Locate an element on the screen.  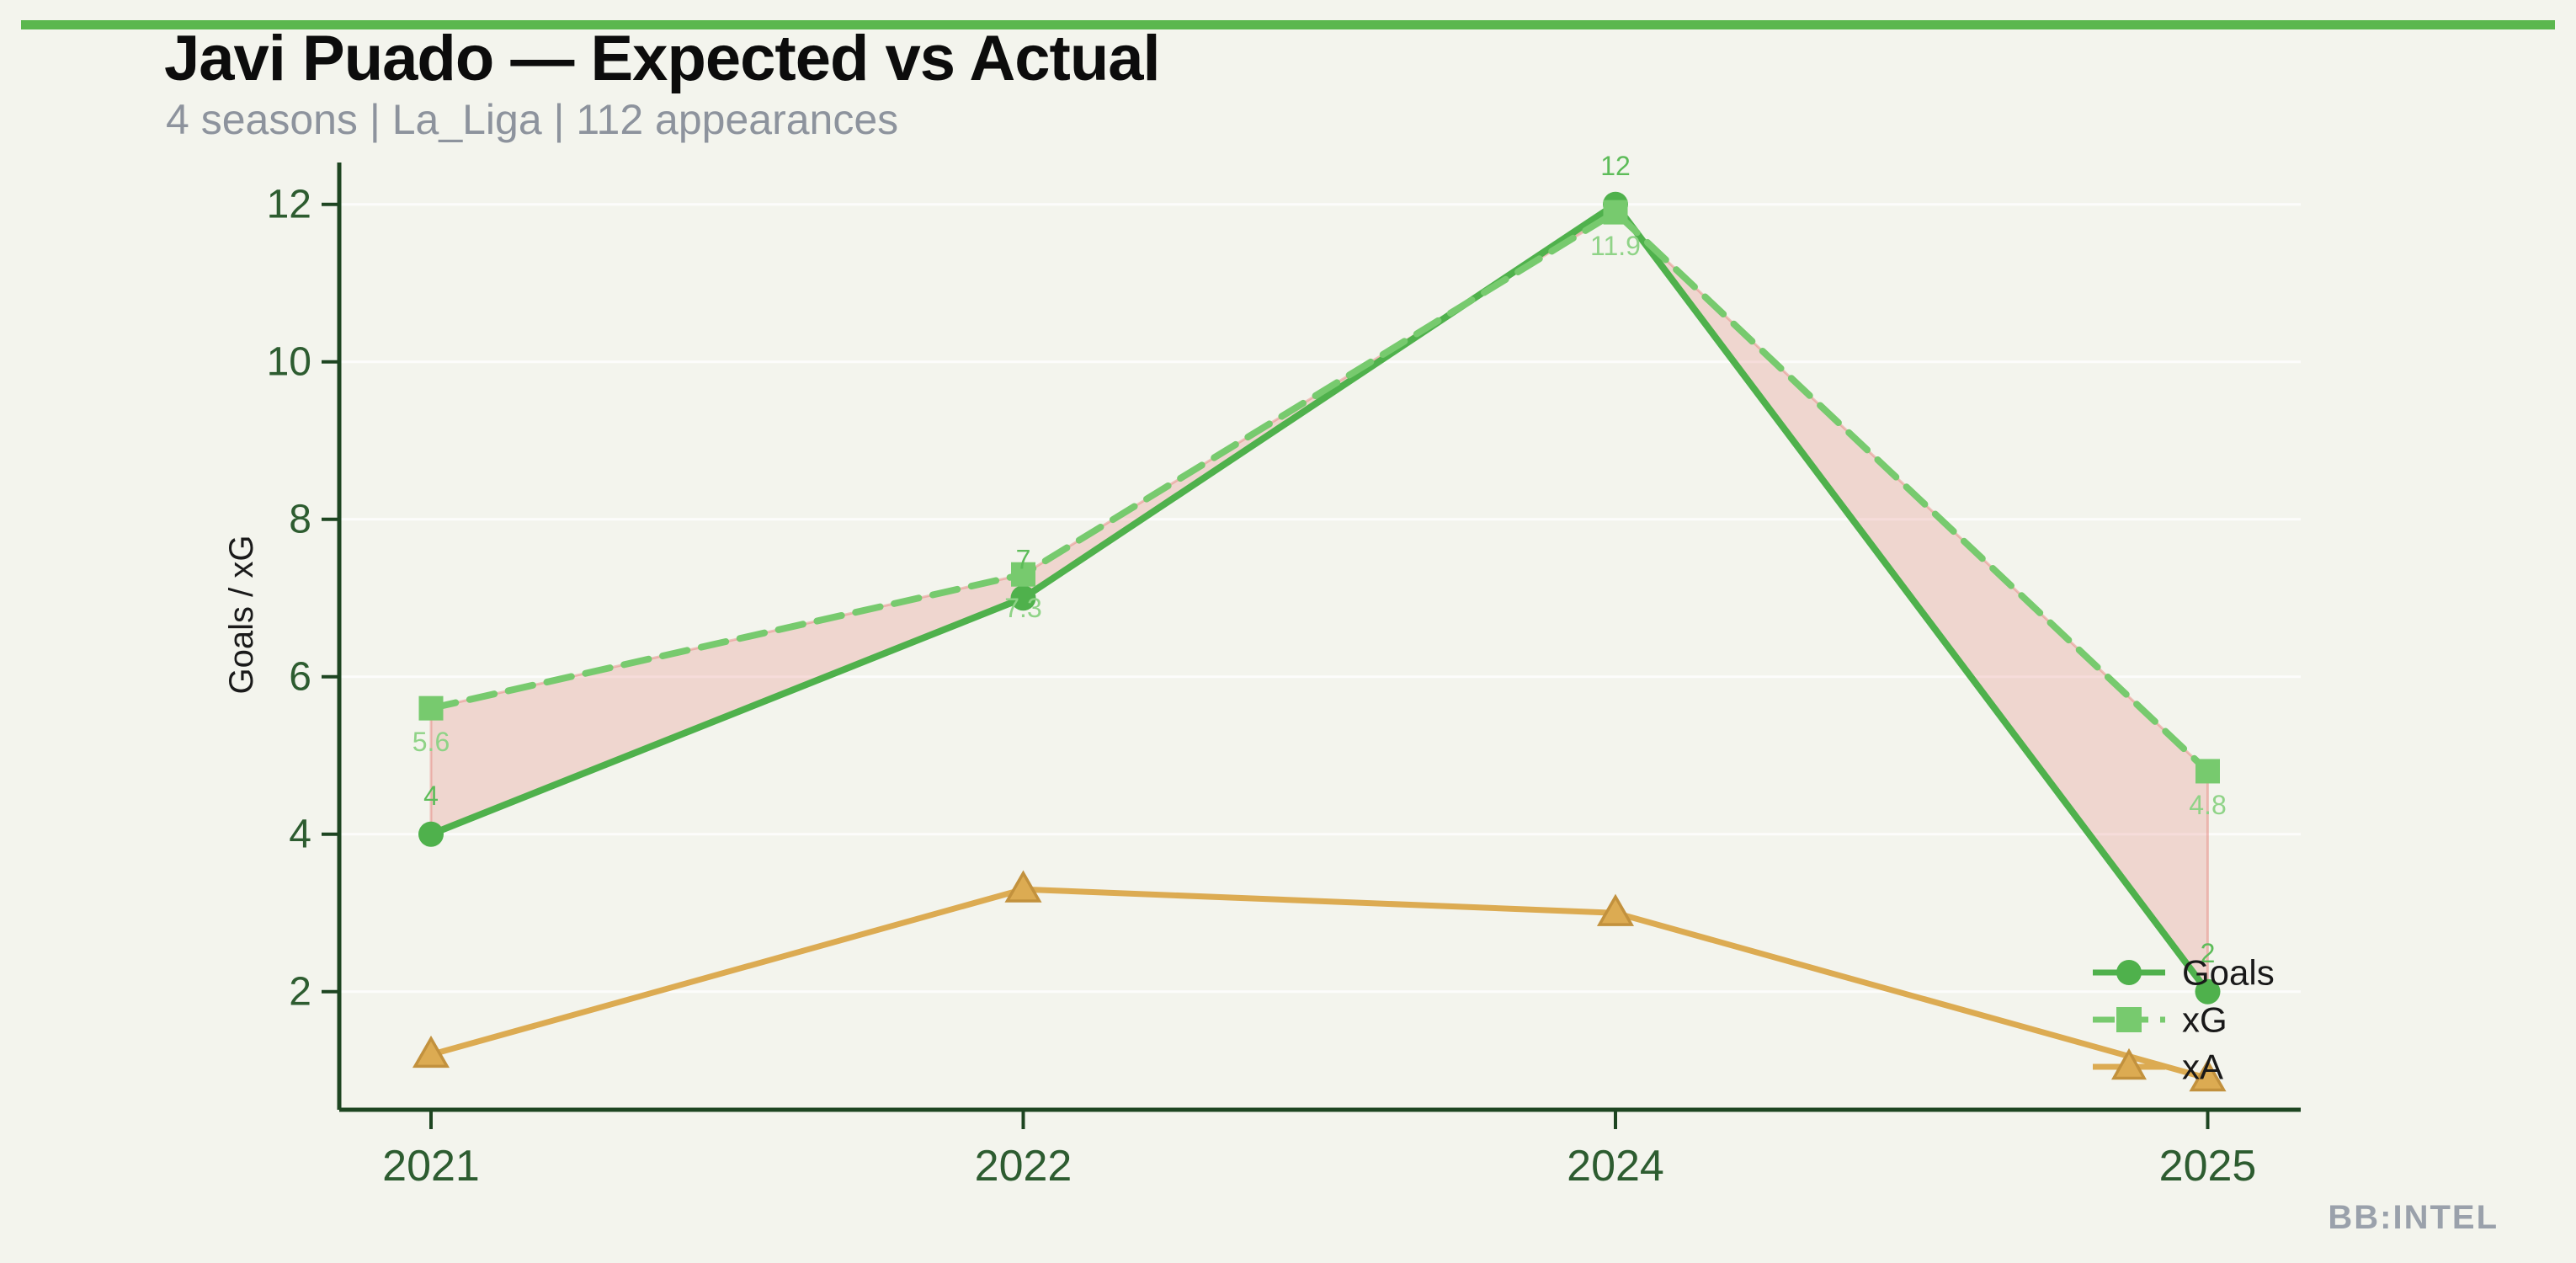
page-subtitle: 4 seasons | La_Liga | 112 appearances is located at coordinates (532, 119).